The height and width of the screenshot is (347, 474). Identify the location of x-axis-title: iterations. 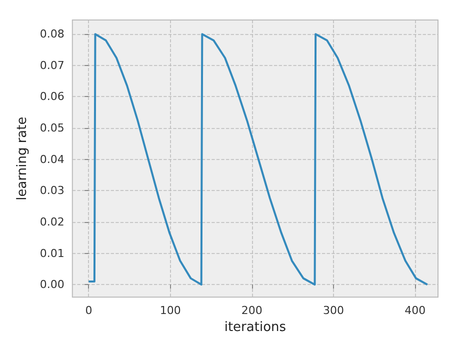
(255, 327).